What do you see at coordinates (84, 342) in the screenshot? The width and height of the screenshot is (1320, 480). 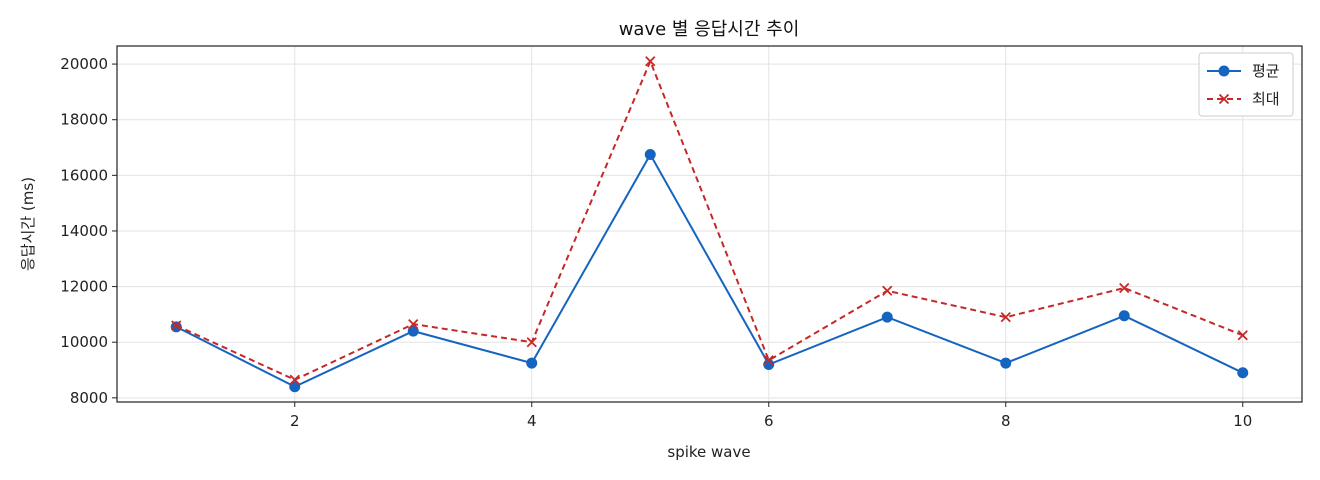 I see `y-tick-label: 10000` at bounding box center [84, 342].